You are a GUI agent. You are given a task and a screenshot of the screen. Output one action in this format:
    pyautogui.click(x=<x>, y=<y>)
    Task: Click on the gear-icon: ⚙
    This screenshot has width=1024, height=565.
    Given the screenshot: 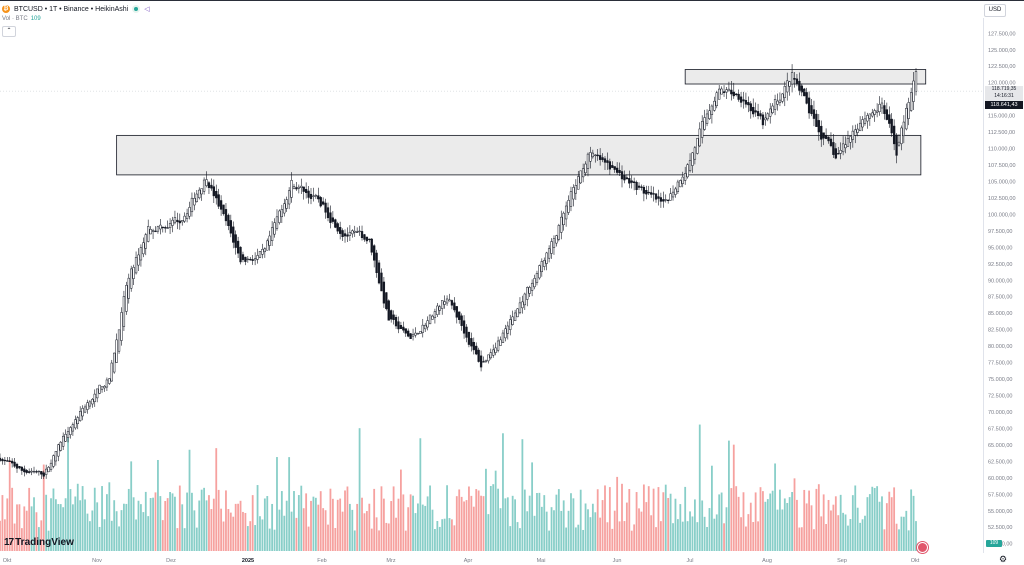 What is the action you would take?
    pyautogui.click(x=1003, y=559)
    